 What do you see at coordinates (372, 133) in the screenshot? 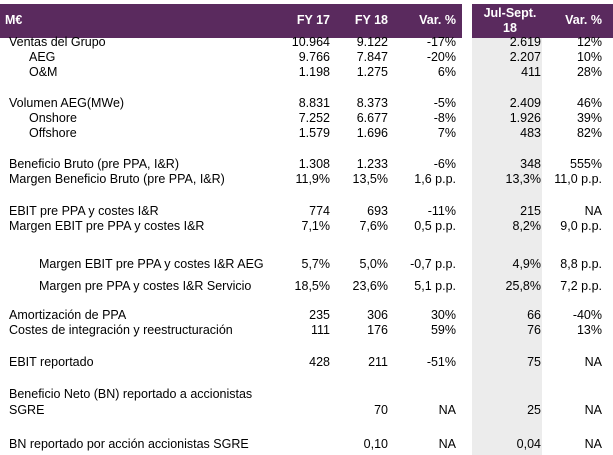
I see `cell-fy18: 1.696` at bounding box center [372, 133].